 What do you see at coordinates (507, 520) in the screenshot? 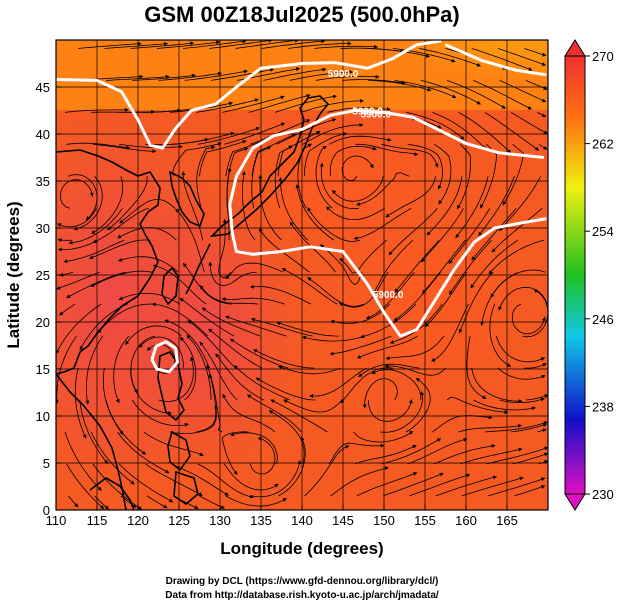
I see `x-tick-label: 165` at bounding box center [507, 520].